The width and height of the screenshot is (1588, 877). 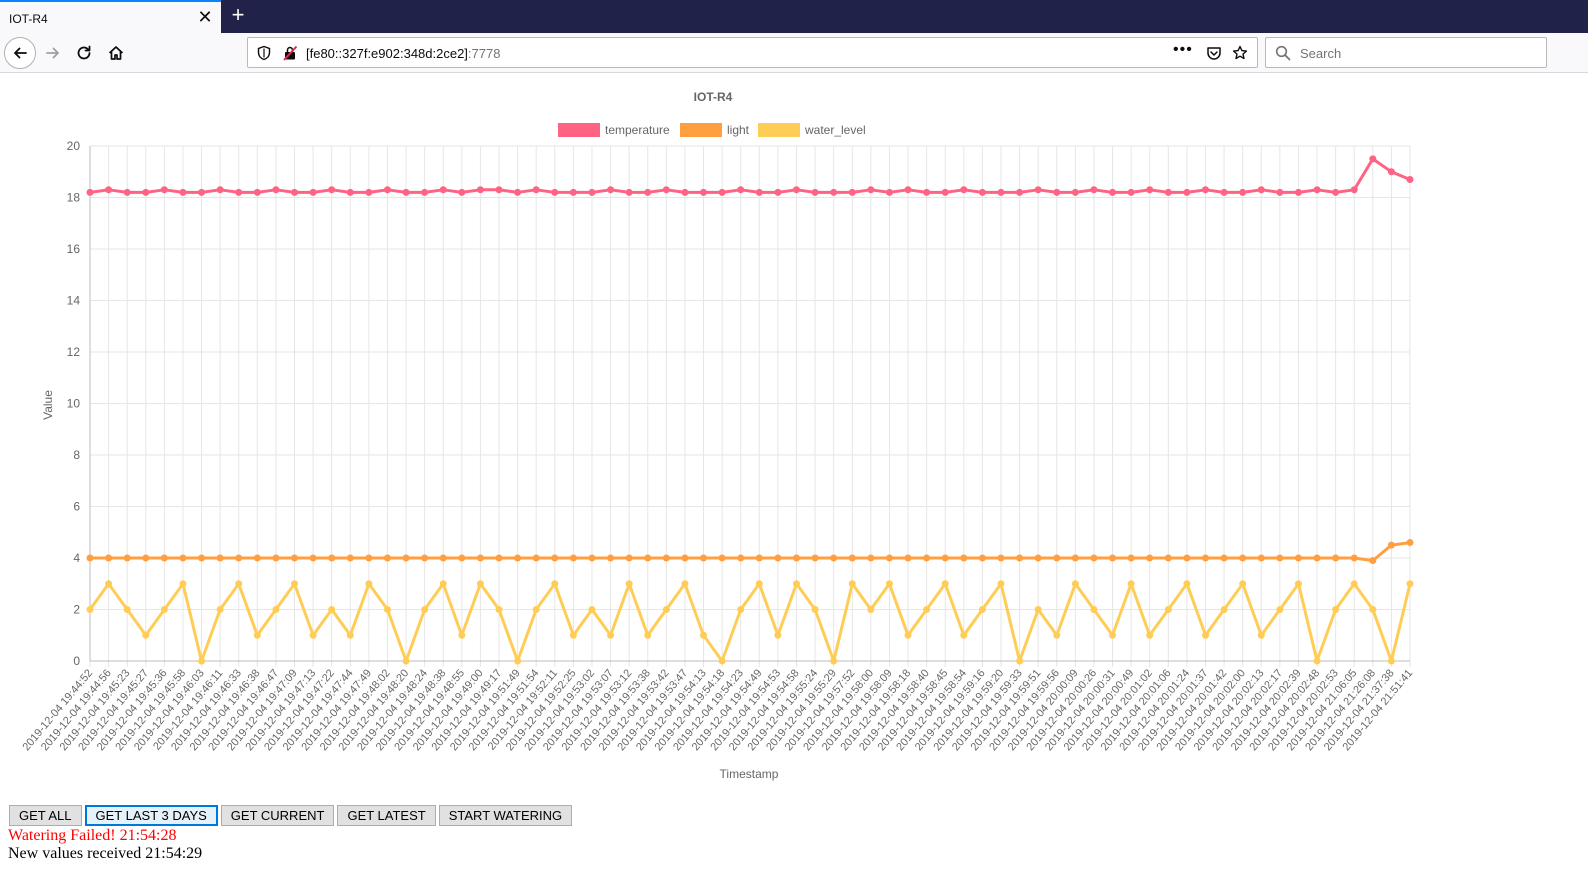 What do you see at coordinates (84, 53) in the screenshot?
I see `reload-button` at bounding box center [84, 53].